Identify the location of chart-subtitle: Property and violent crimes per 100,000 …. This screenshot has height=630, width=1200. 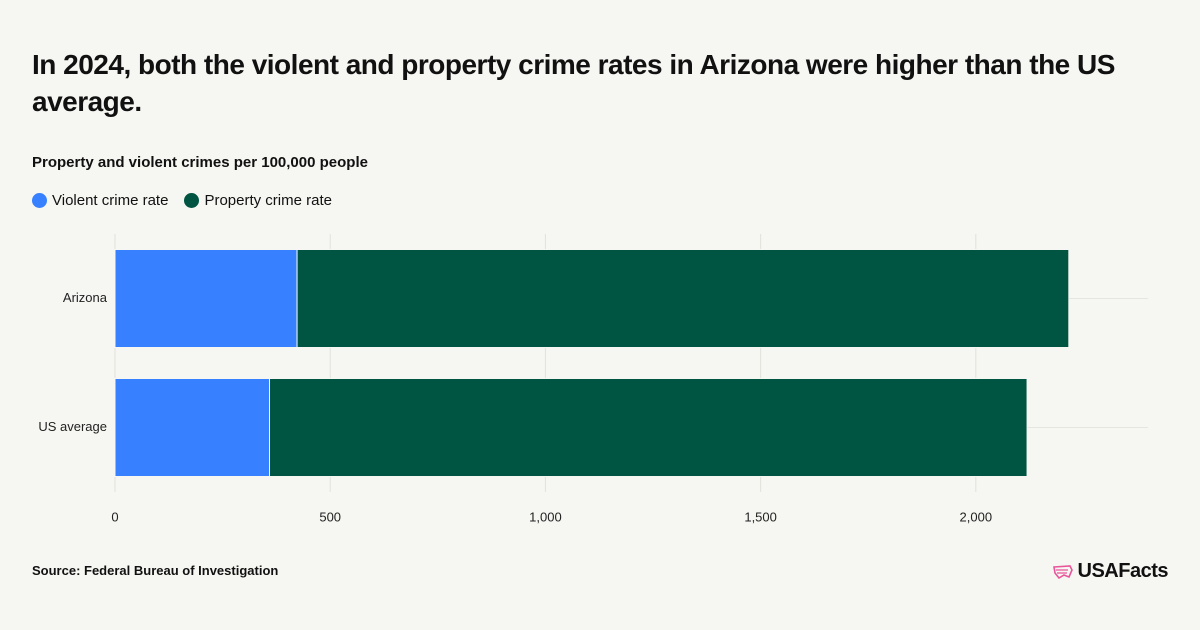
(200, 162).